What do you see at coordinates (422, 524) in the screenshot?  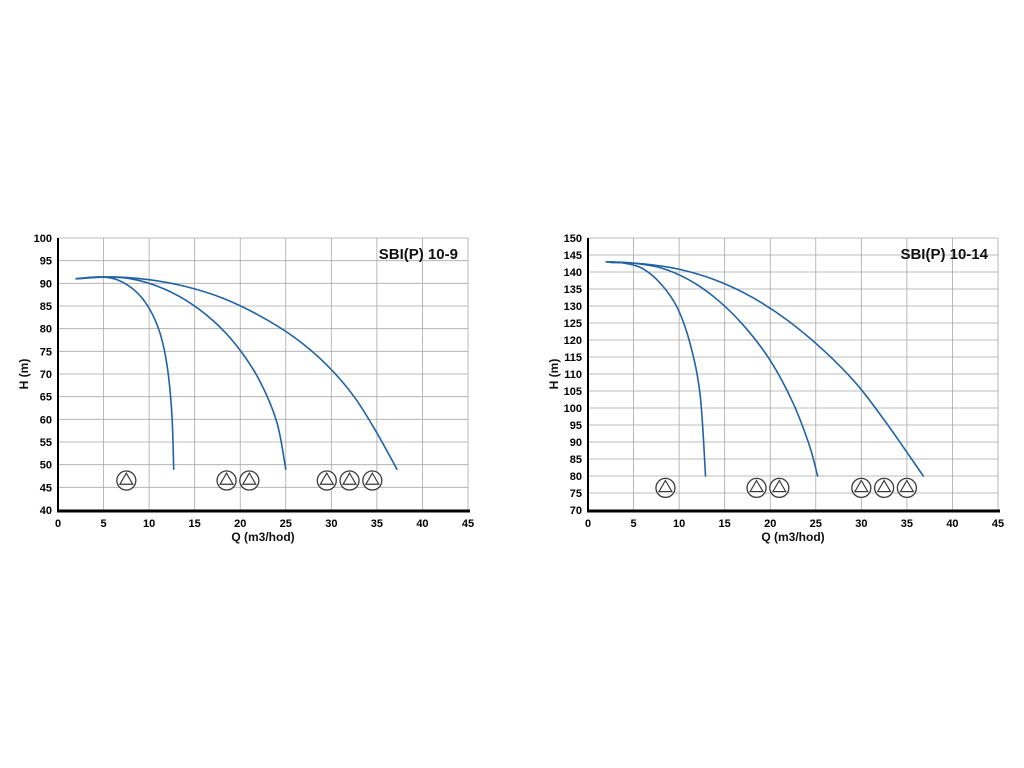 I see `x-tick-label: 40` at bounding box center [422, 524].